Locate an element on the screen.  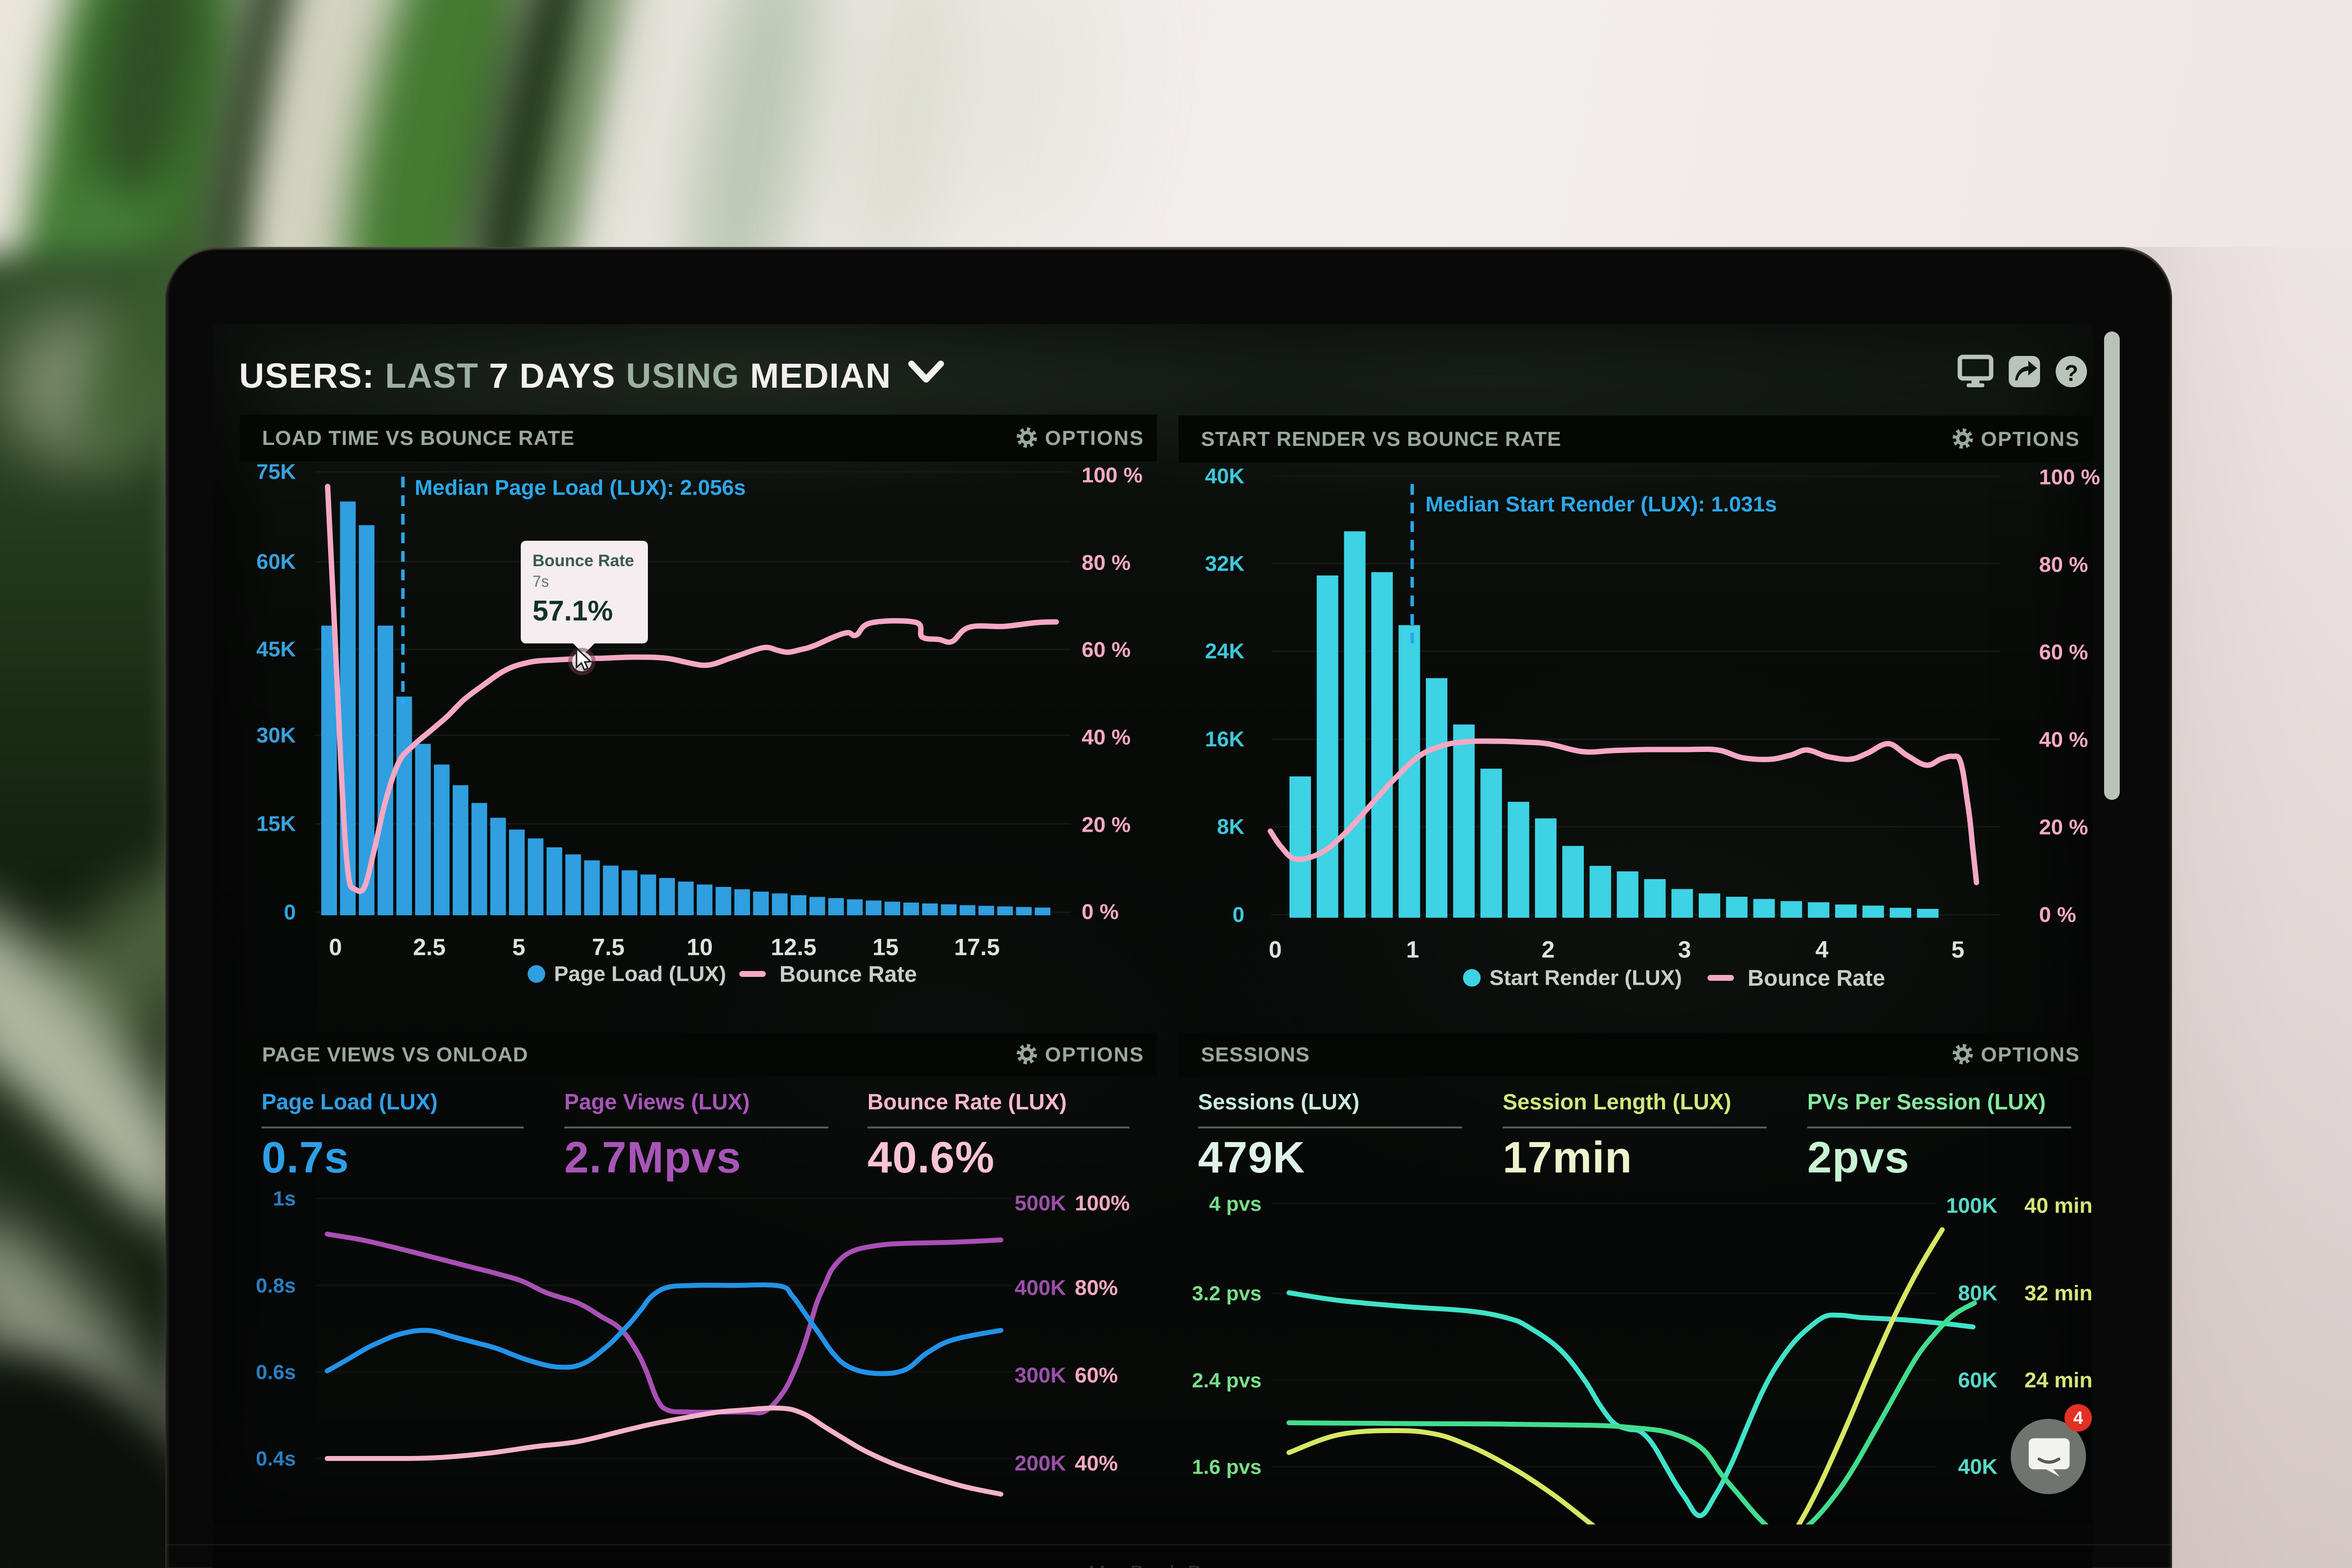
svg-text: 32 min is located at coordinates (2058, 1293).